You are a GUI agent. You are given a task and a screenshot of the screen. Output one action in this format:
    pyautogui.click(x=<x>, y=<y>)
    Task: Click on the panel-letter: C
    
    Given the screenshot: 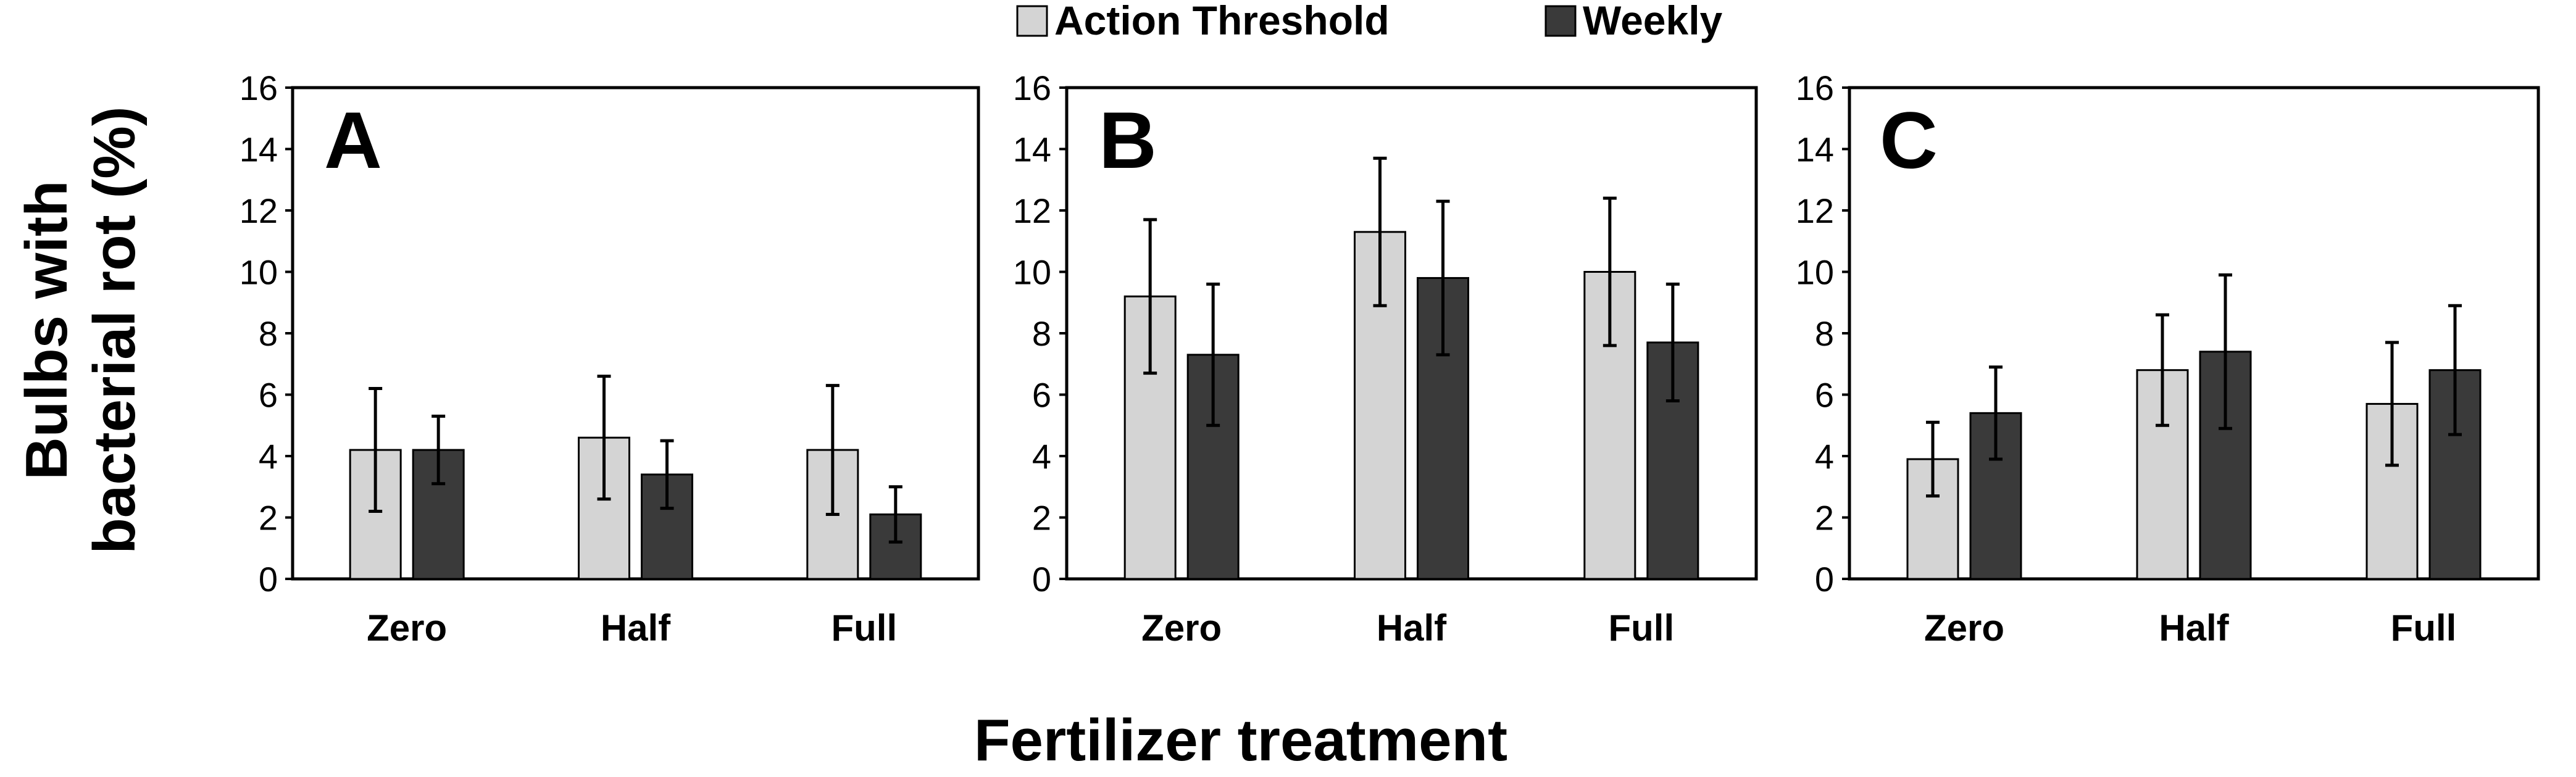 What is the action you would take?
    pyautogui.click(x=1909, y=140)
    